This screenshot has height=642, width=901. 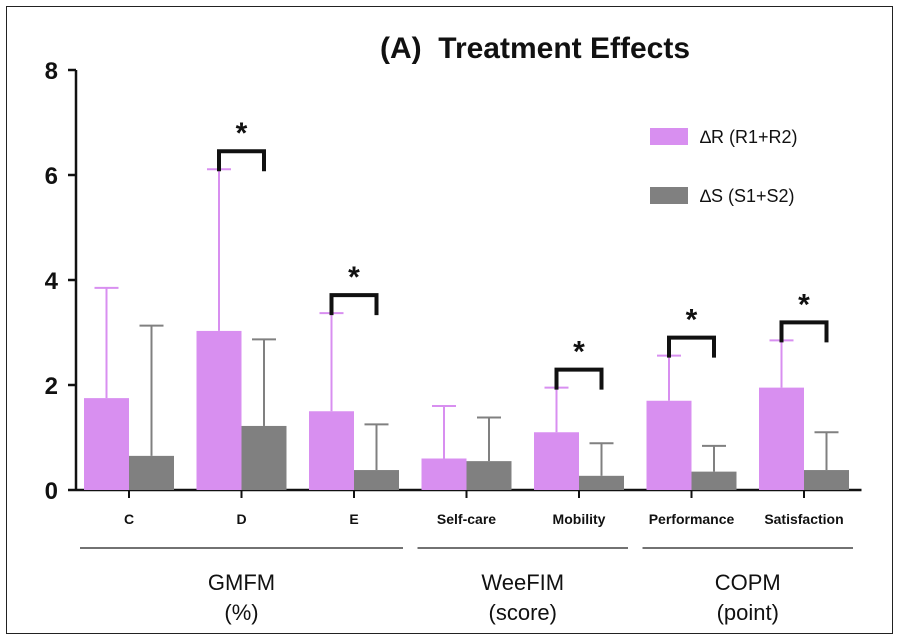 What do you see at coordinates (748, 612) in the screenshot?
I see `group-sublabel: (point)` at bounding box center [748, 612].